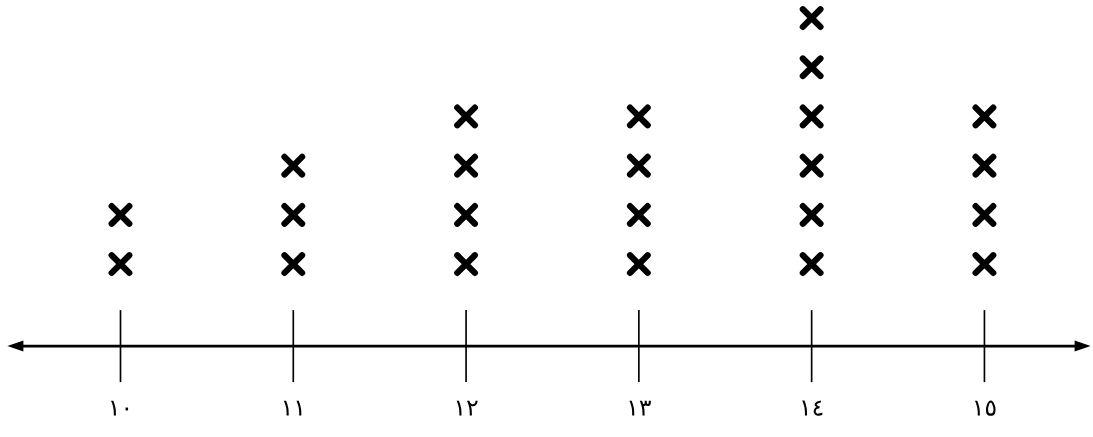 The image size is (1093, 437). I want to click on x-tick-label: ١٤, so click(812, 408).